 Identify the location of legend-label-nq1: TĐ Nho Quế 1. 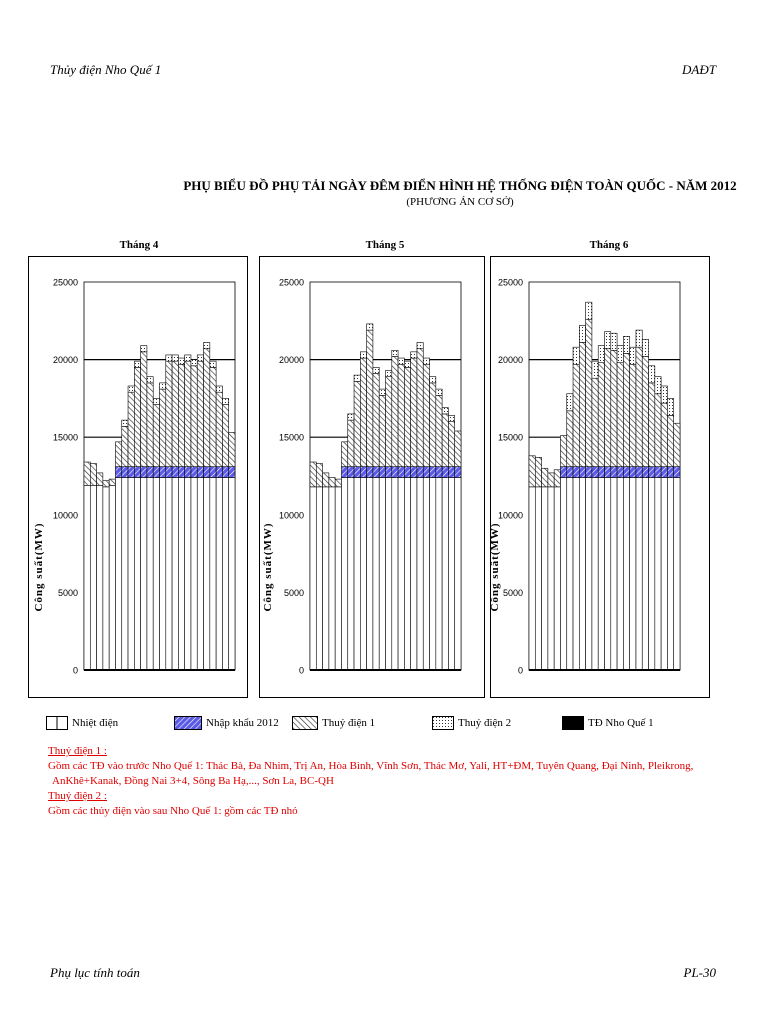
(621, 723).